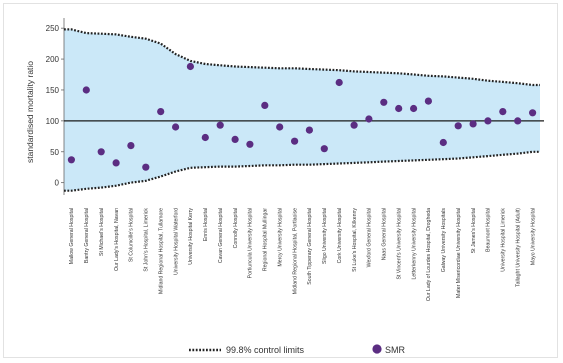 This screenshot has height=363, width=563. I want to click on category-label: Mater Misericordiae University Hospital, so click(459, 253).